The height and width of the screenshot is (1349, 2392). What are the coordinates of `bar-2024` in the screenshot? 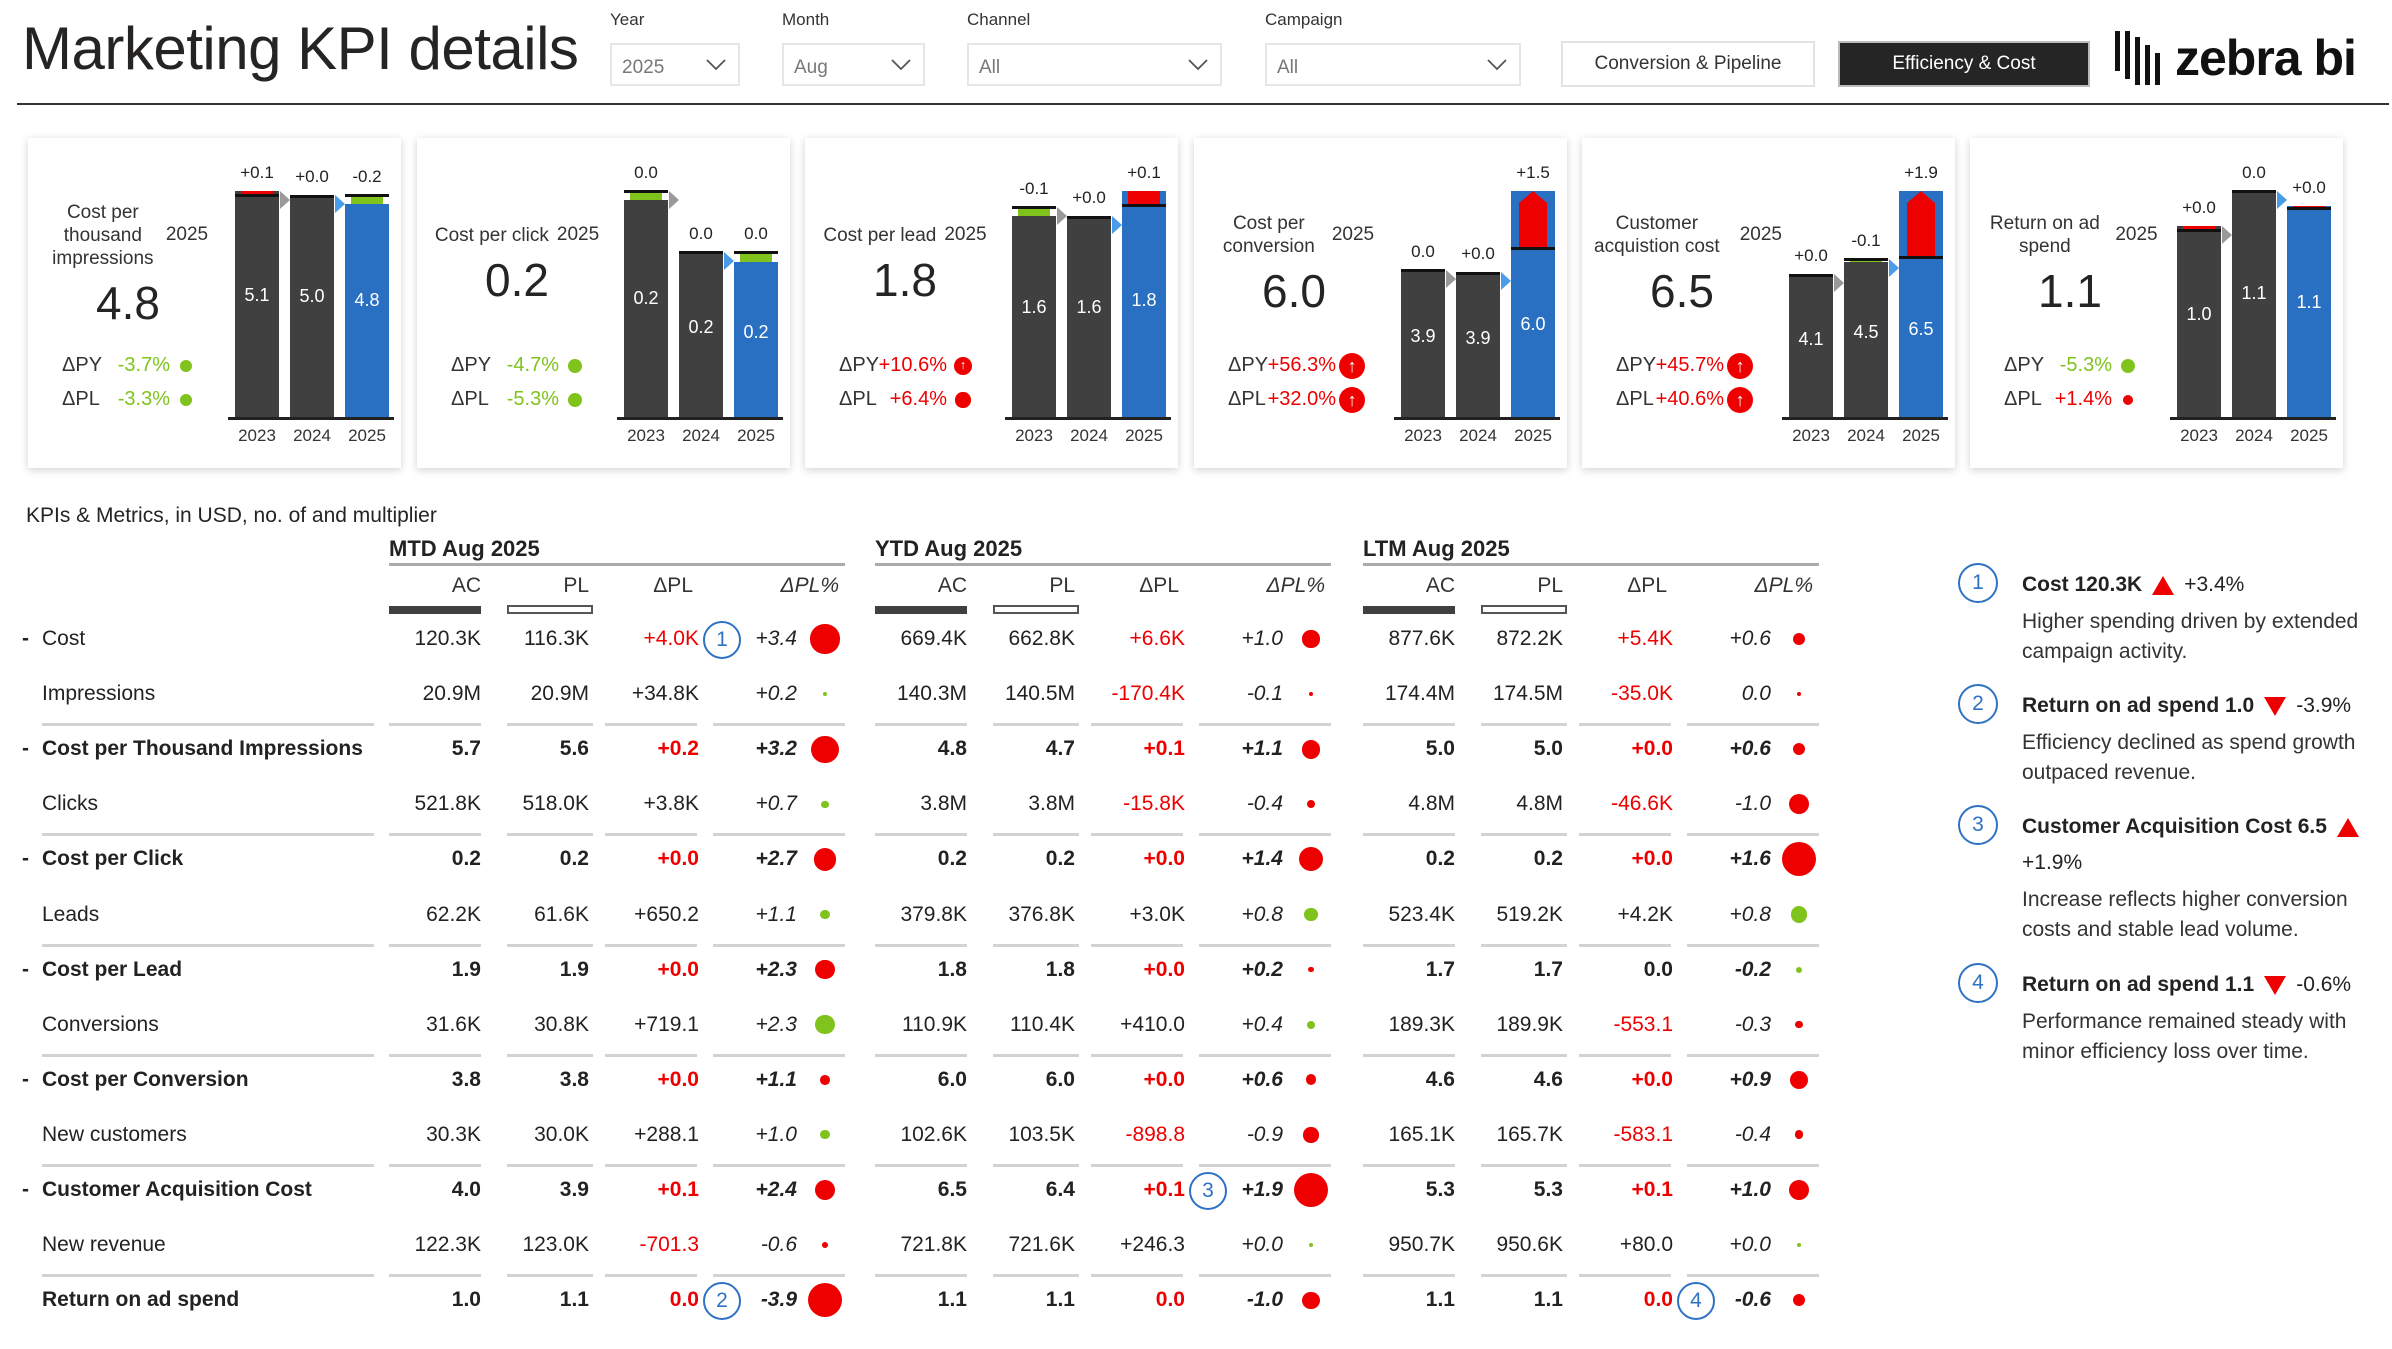 It's located at (701, 335).